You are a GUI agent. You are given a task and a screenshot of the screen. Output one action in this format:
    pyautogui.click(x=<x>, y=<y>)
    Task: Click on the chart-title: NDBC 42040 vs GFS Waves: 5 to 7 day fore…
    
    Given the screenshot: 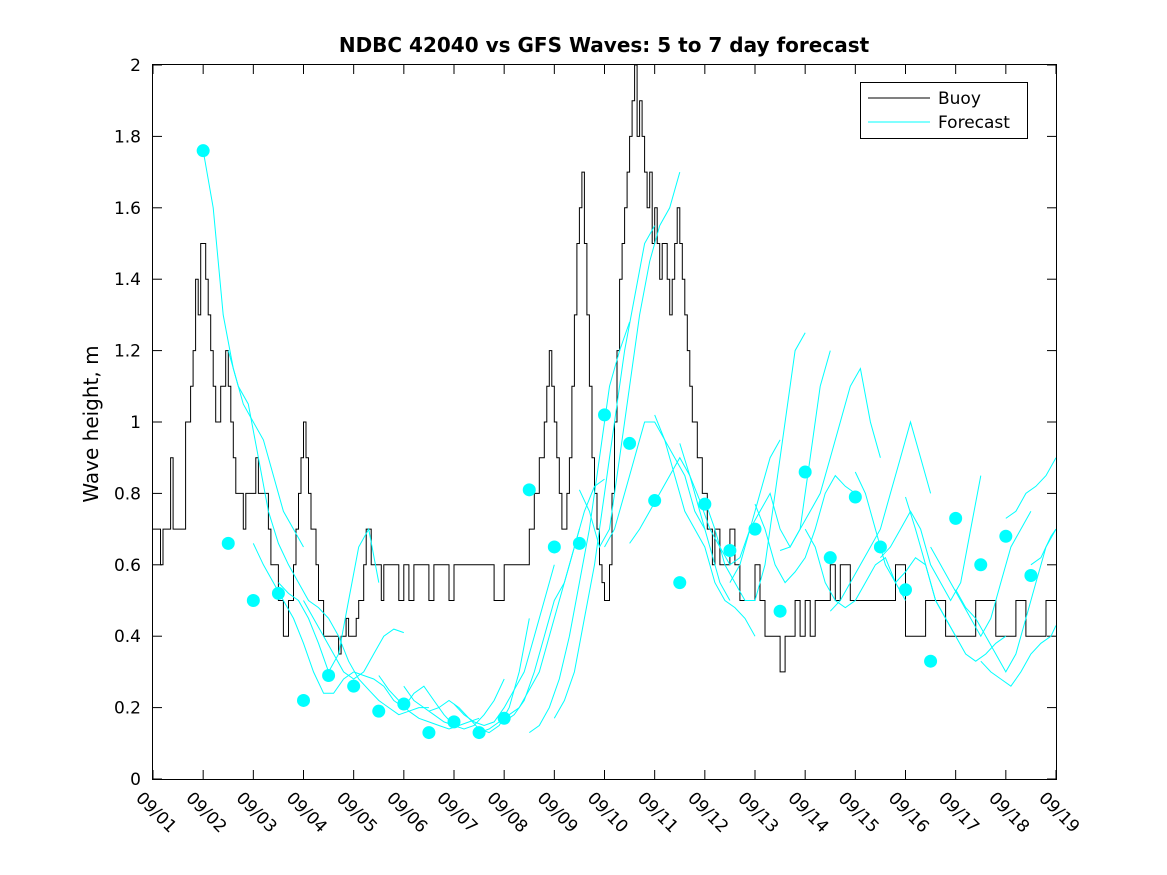 What is the action you would take?
    pyautogui.click(x=604, y=45)
    